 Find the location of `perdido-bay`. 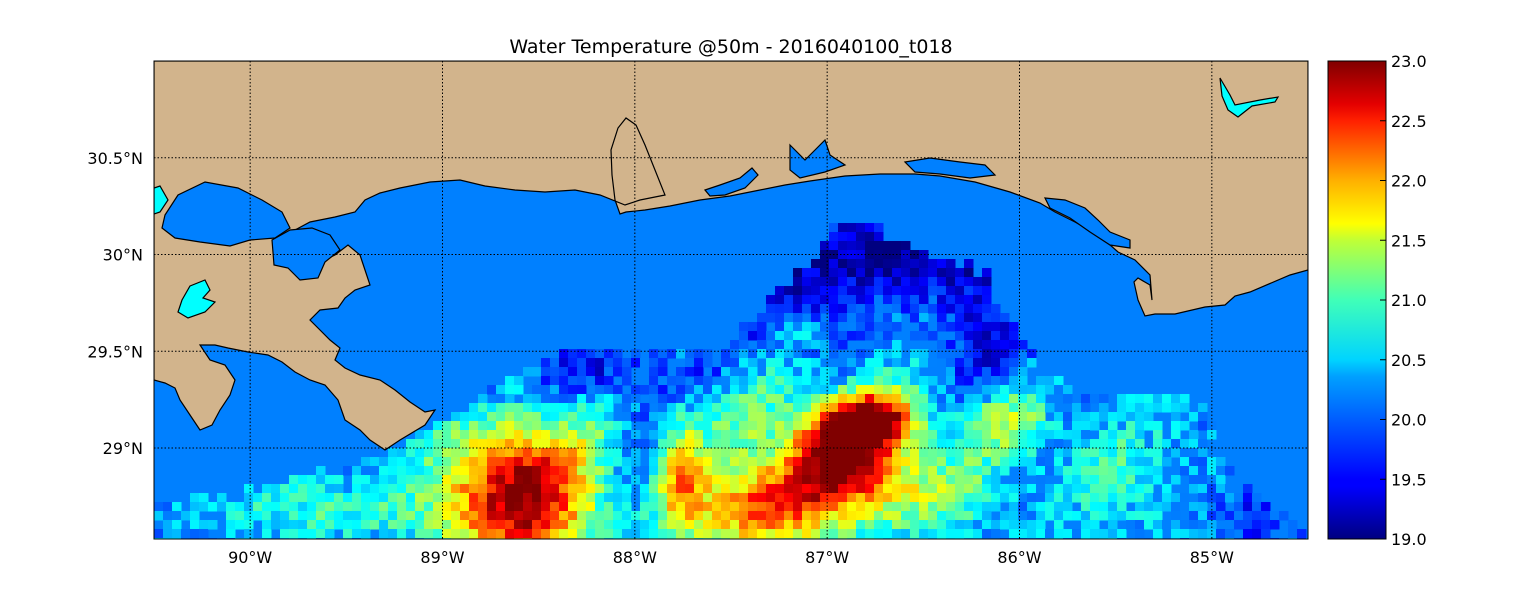

perdido-bay is located at coordinates (731, 182).